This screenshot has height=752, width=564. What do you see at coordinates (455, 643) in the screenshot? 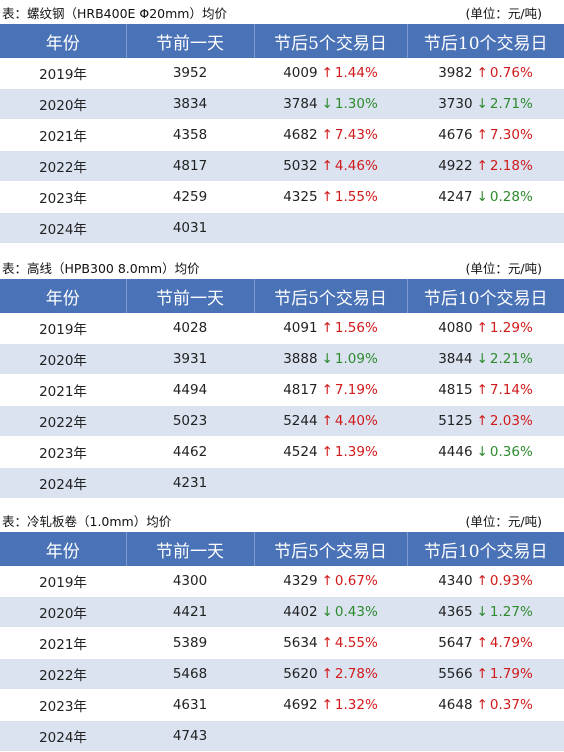
I see `price-value: 5647` at bounding box center [455, 643].